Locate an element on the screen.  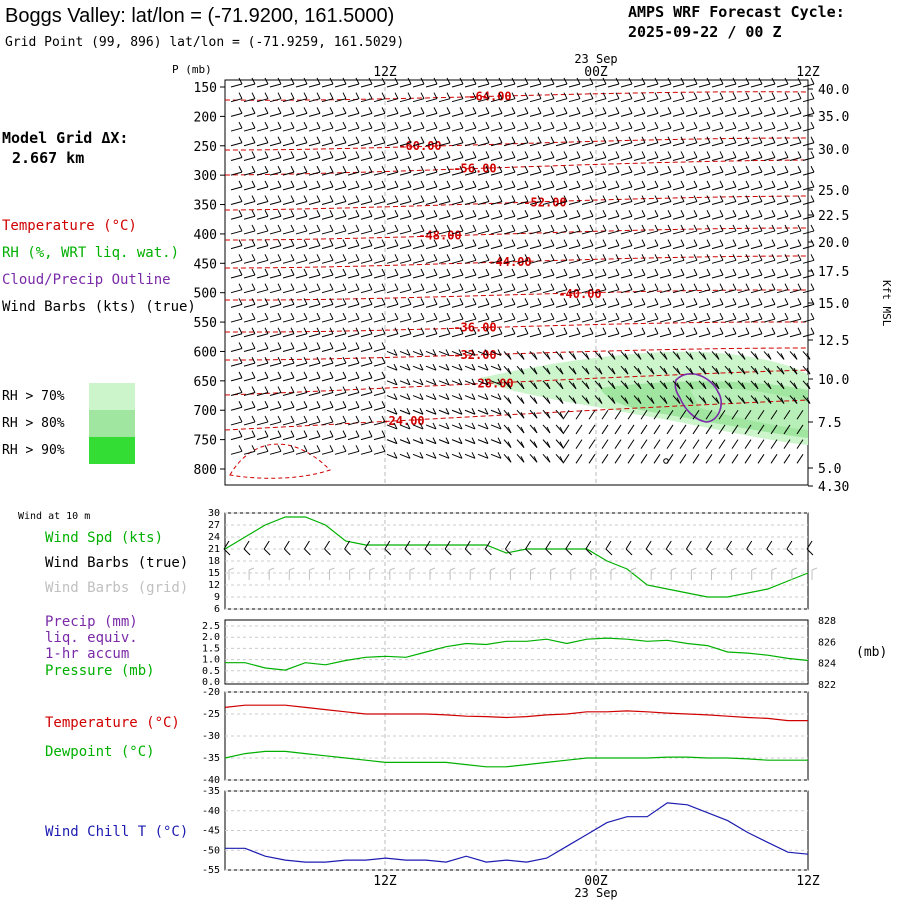
temperature-panel-ytick-0: -20 is located at coordinates (211, 692).